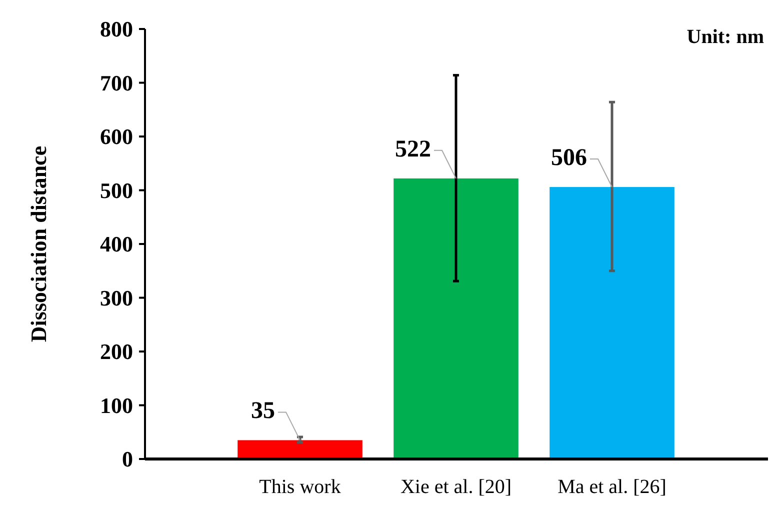 The height and width of the screenshot is (515, 772). I want to click on data-label: 522, so click(413, 149).